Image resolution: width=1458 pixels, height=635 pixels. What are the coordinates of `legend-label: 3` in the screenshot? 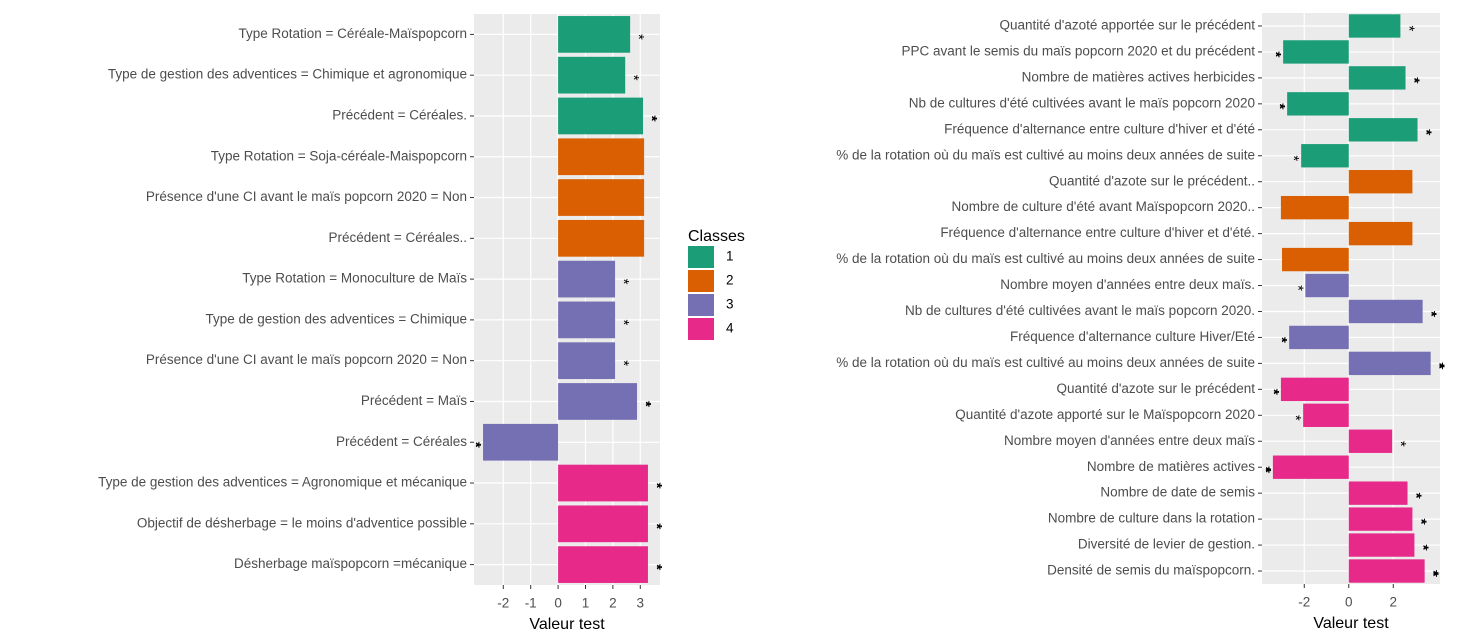 It's located at (730, 304).